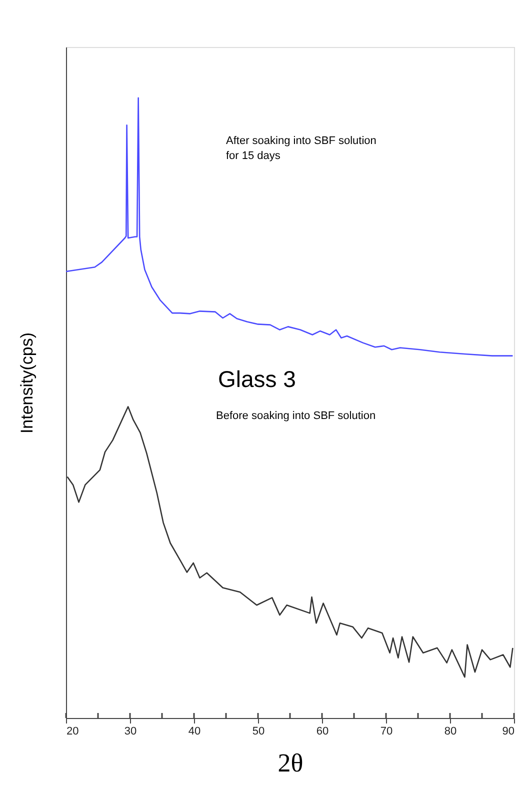 The width and height of the screenshot is (524, 793). What do you see at coordinates (257, 379) in the screenshot?
I see `annotation: Glass 3` at bounding box center [257, 379].